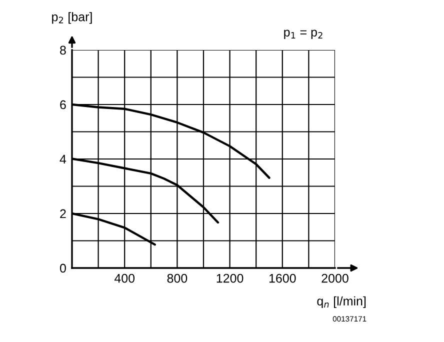 Image resolution: width=444 pixels, height=342 pixels. I want to click on y-tick-label: 6, so click(63, 105).